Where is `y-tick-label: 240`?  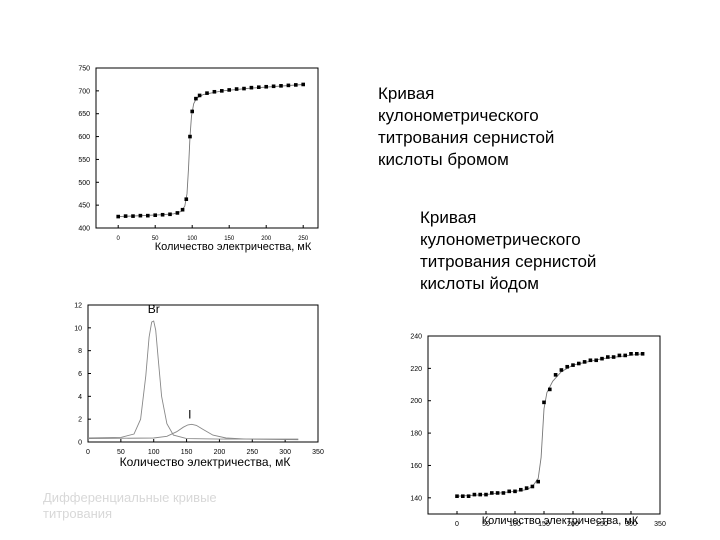
y-tick-label: 240 is located at coordinates (416, 337).